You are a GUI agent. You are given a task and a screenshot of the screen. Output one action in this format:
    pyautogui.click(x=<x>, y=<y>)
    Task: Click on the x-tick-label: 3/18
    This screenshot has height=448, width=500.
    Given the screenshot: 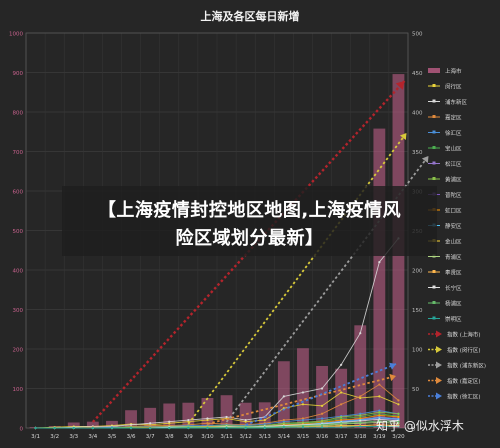 What is the action you would take?
    pyautogui.click(x=360, y=437)
    